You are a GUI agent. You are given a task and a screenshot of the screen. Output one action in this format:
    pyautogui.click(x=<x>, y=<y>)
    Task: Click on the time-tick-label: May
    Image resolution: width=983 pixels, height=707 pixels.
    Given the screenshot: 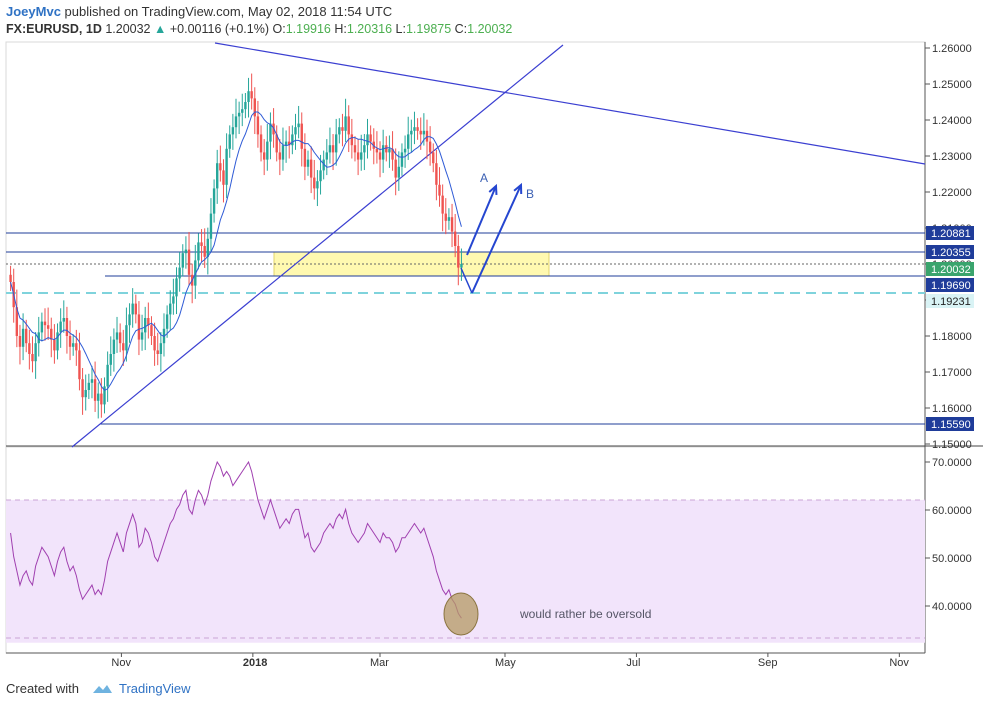 What is the action you would take?
    pyautogui.click(x=505, y=663)
    